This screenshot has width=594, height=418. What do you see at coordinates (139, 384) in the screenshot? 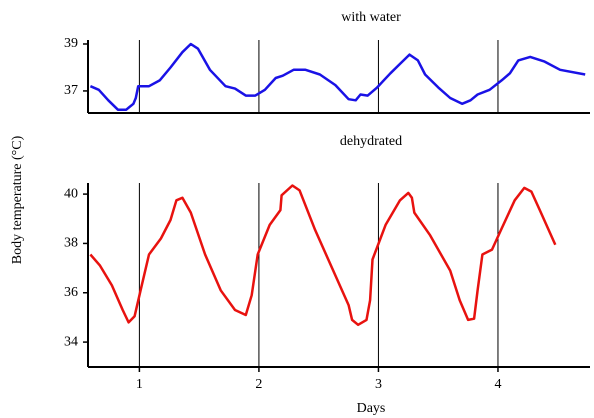
I see `x-tick-label: 1` at bounding box center [139, 384].